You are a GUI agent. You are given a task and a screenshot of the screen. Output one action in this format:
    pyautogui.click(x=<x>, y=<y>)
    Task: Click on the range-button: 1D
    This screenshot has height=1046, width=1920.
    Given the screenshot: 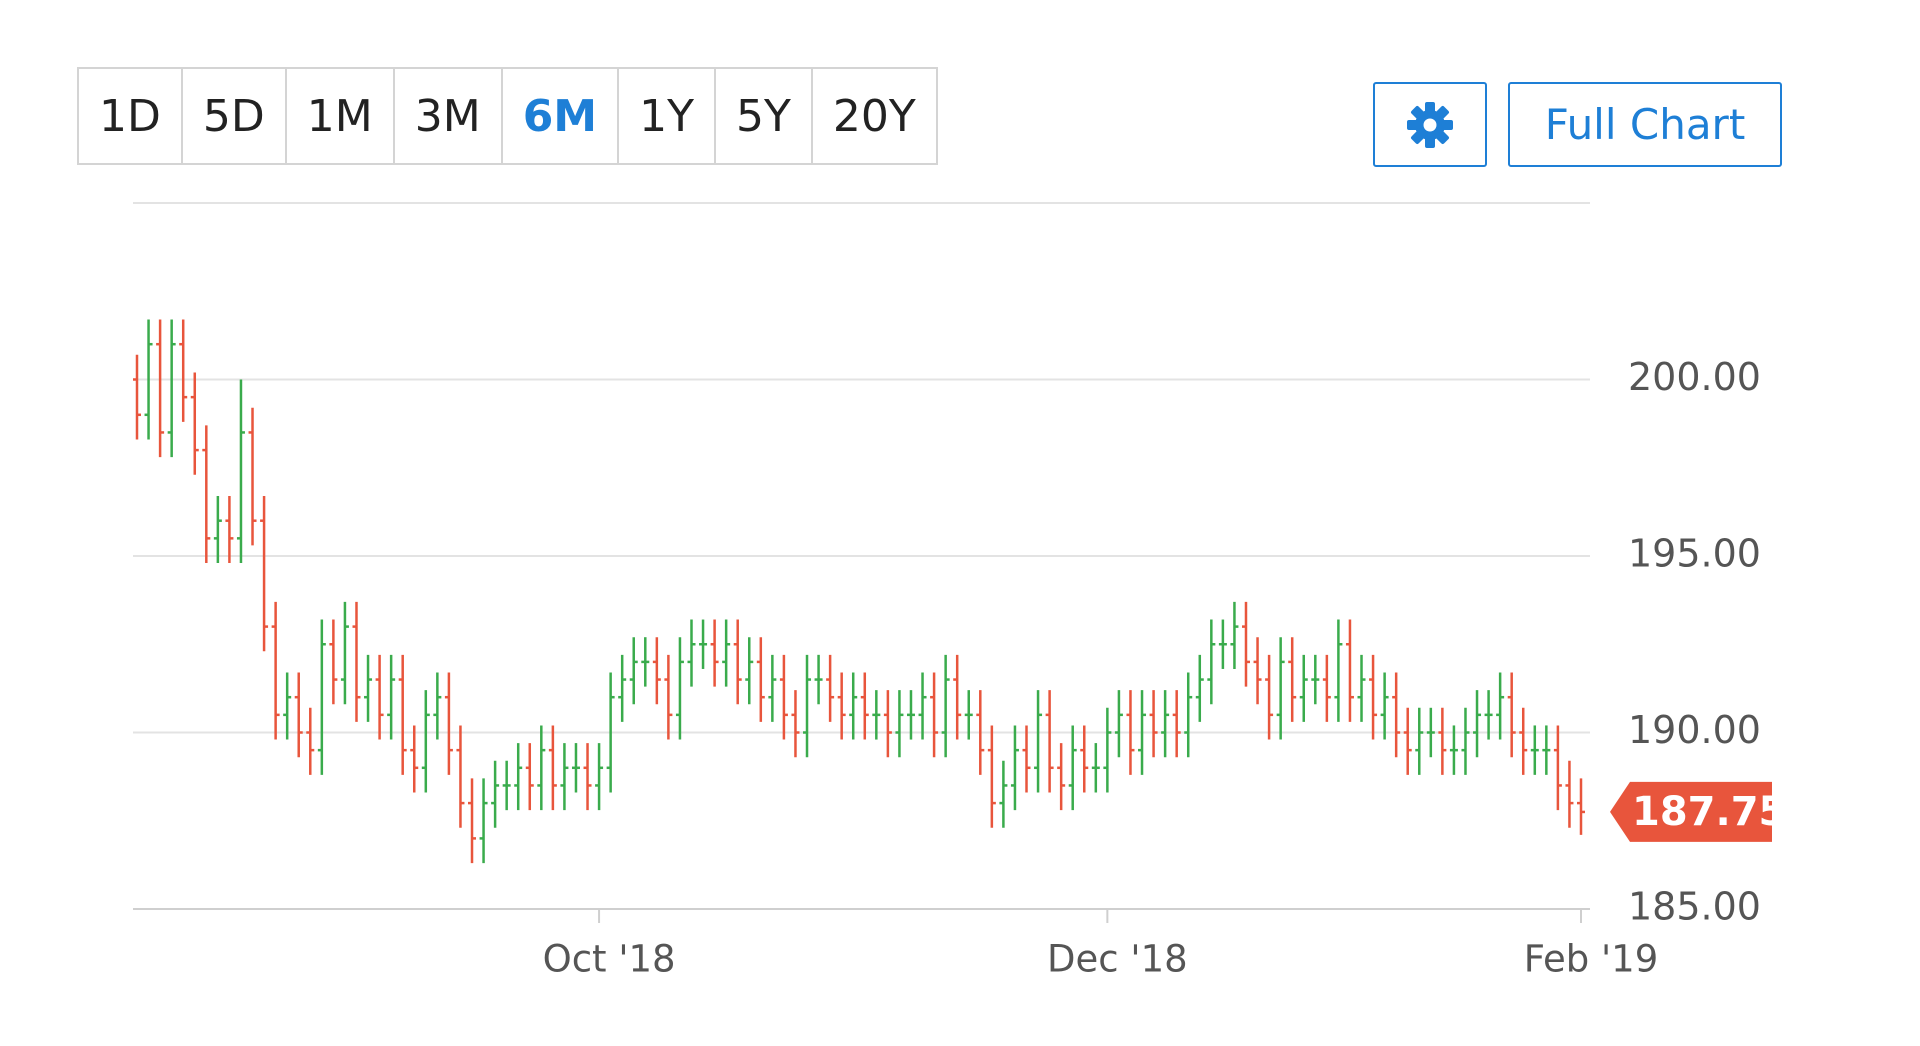 What is the action you would take?
    pyautogui.click(x=130, y=116)
    